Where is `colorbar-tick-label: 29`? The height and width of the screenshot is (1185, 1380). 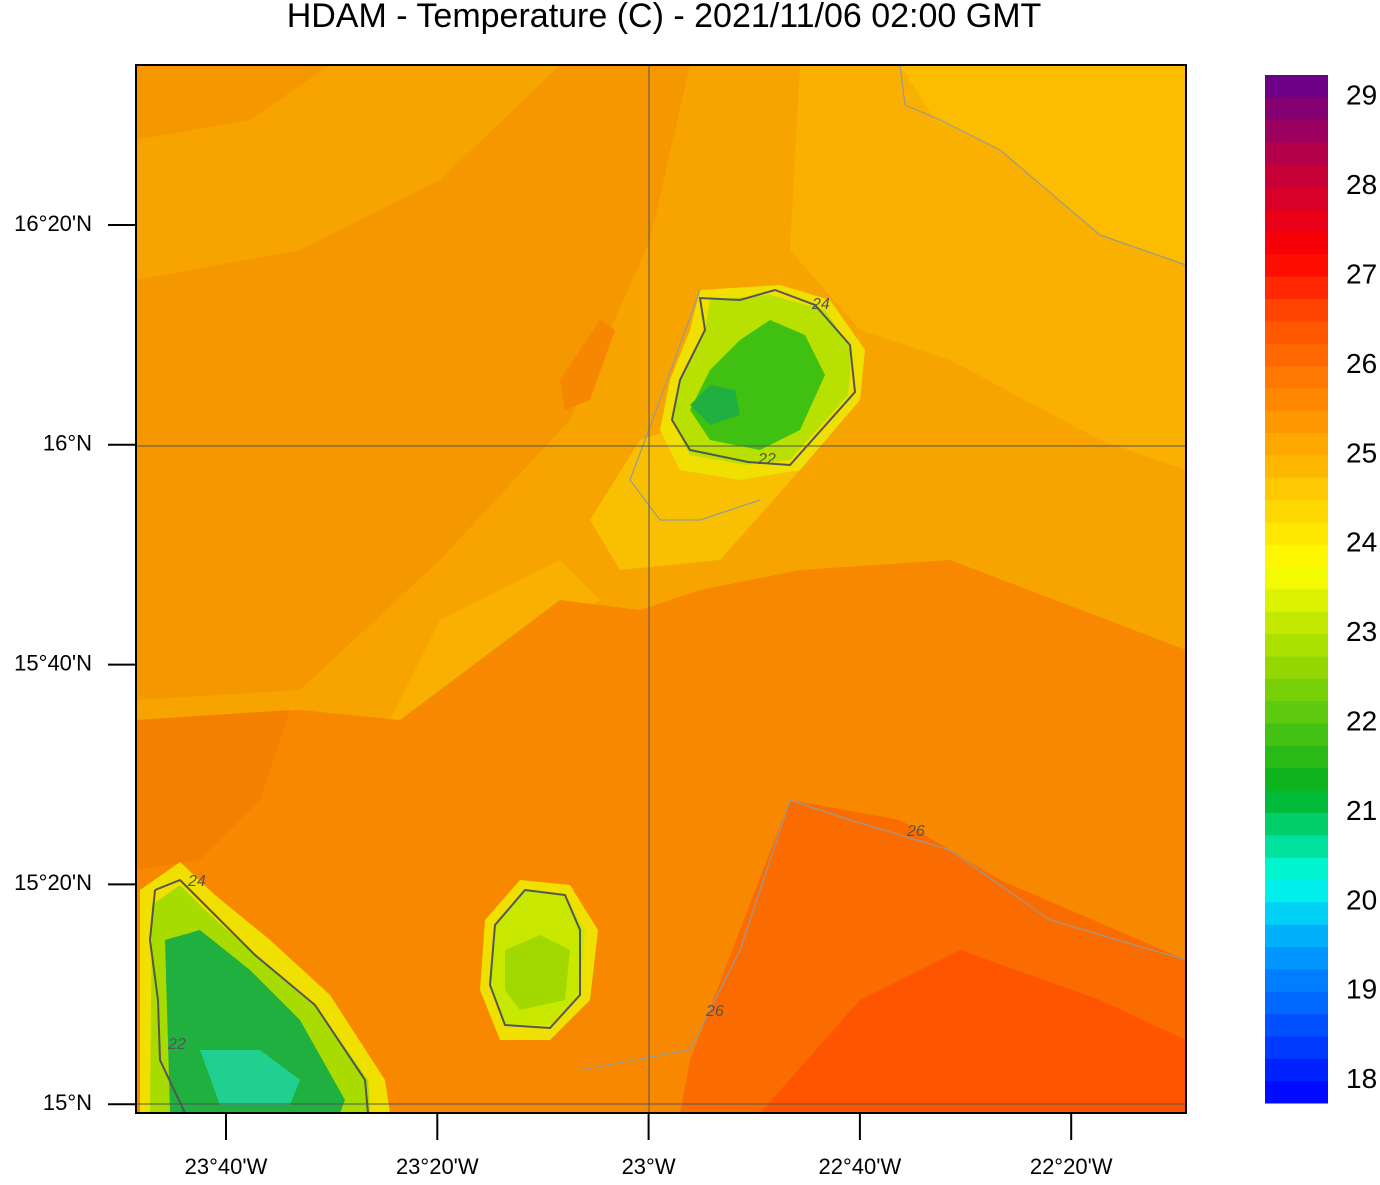 colorbar-tick-label: 29 is located at coordinates (1361, 95).